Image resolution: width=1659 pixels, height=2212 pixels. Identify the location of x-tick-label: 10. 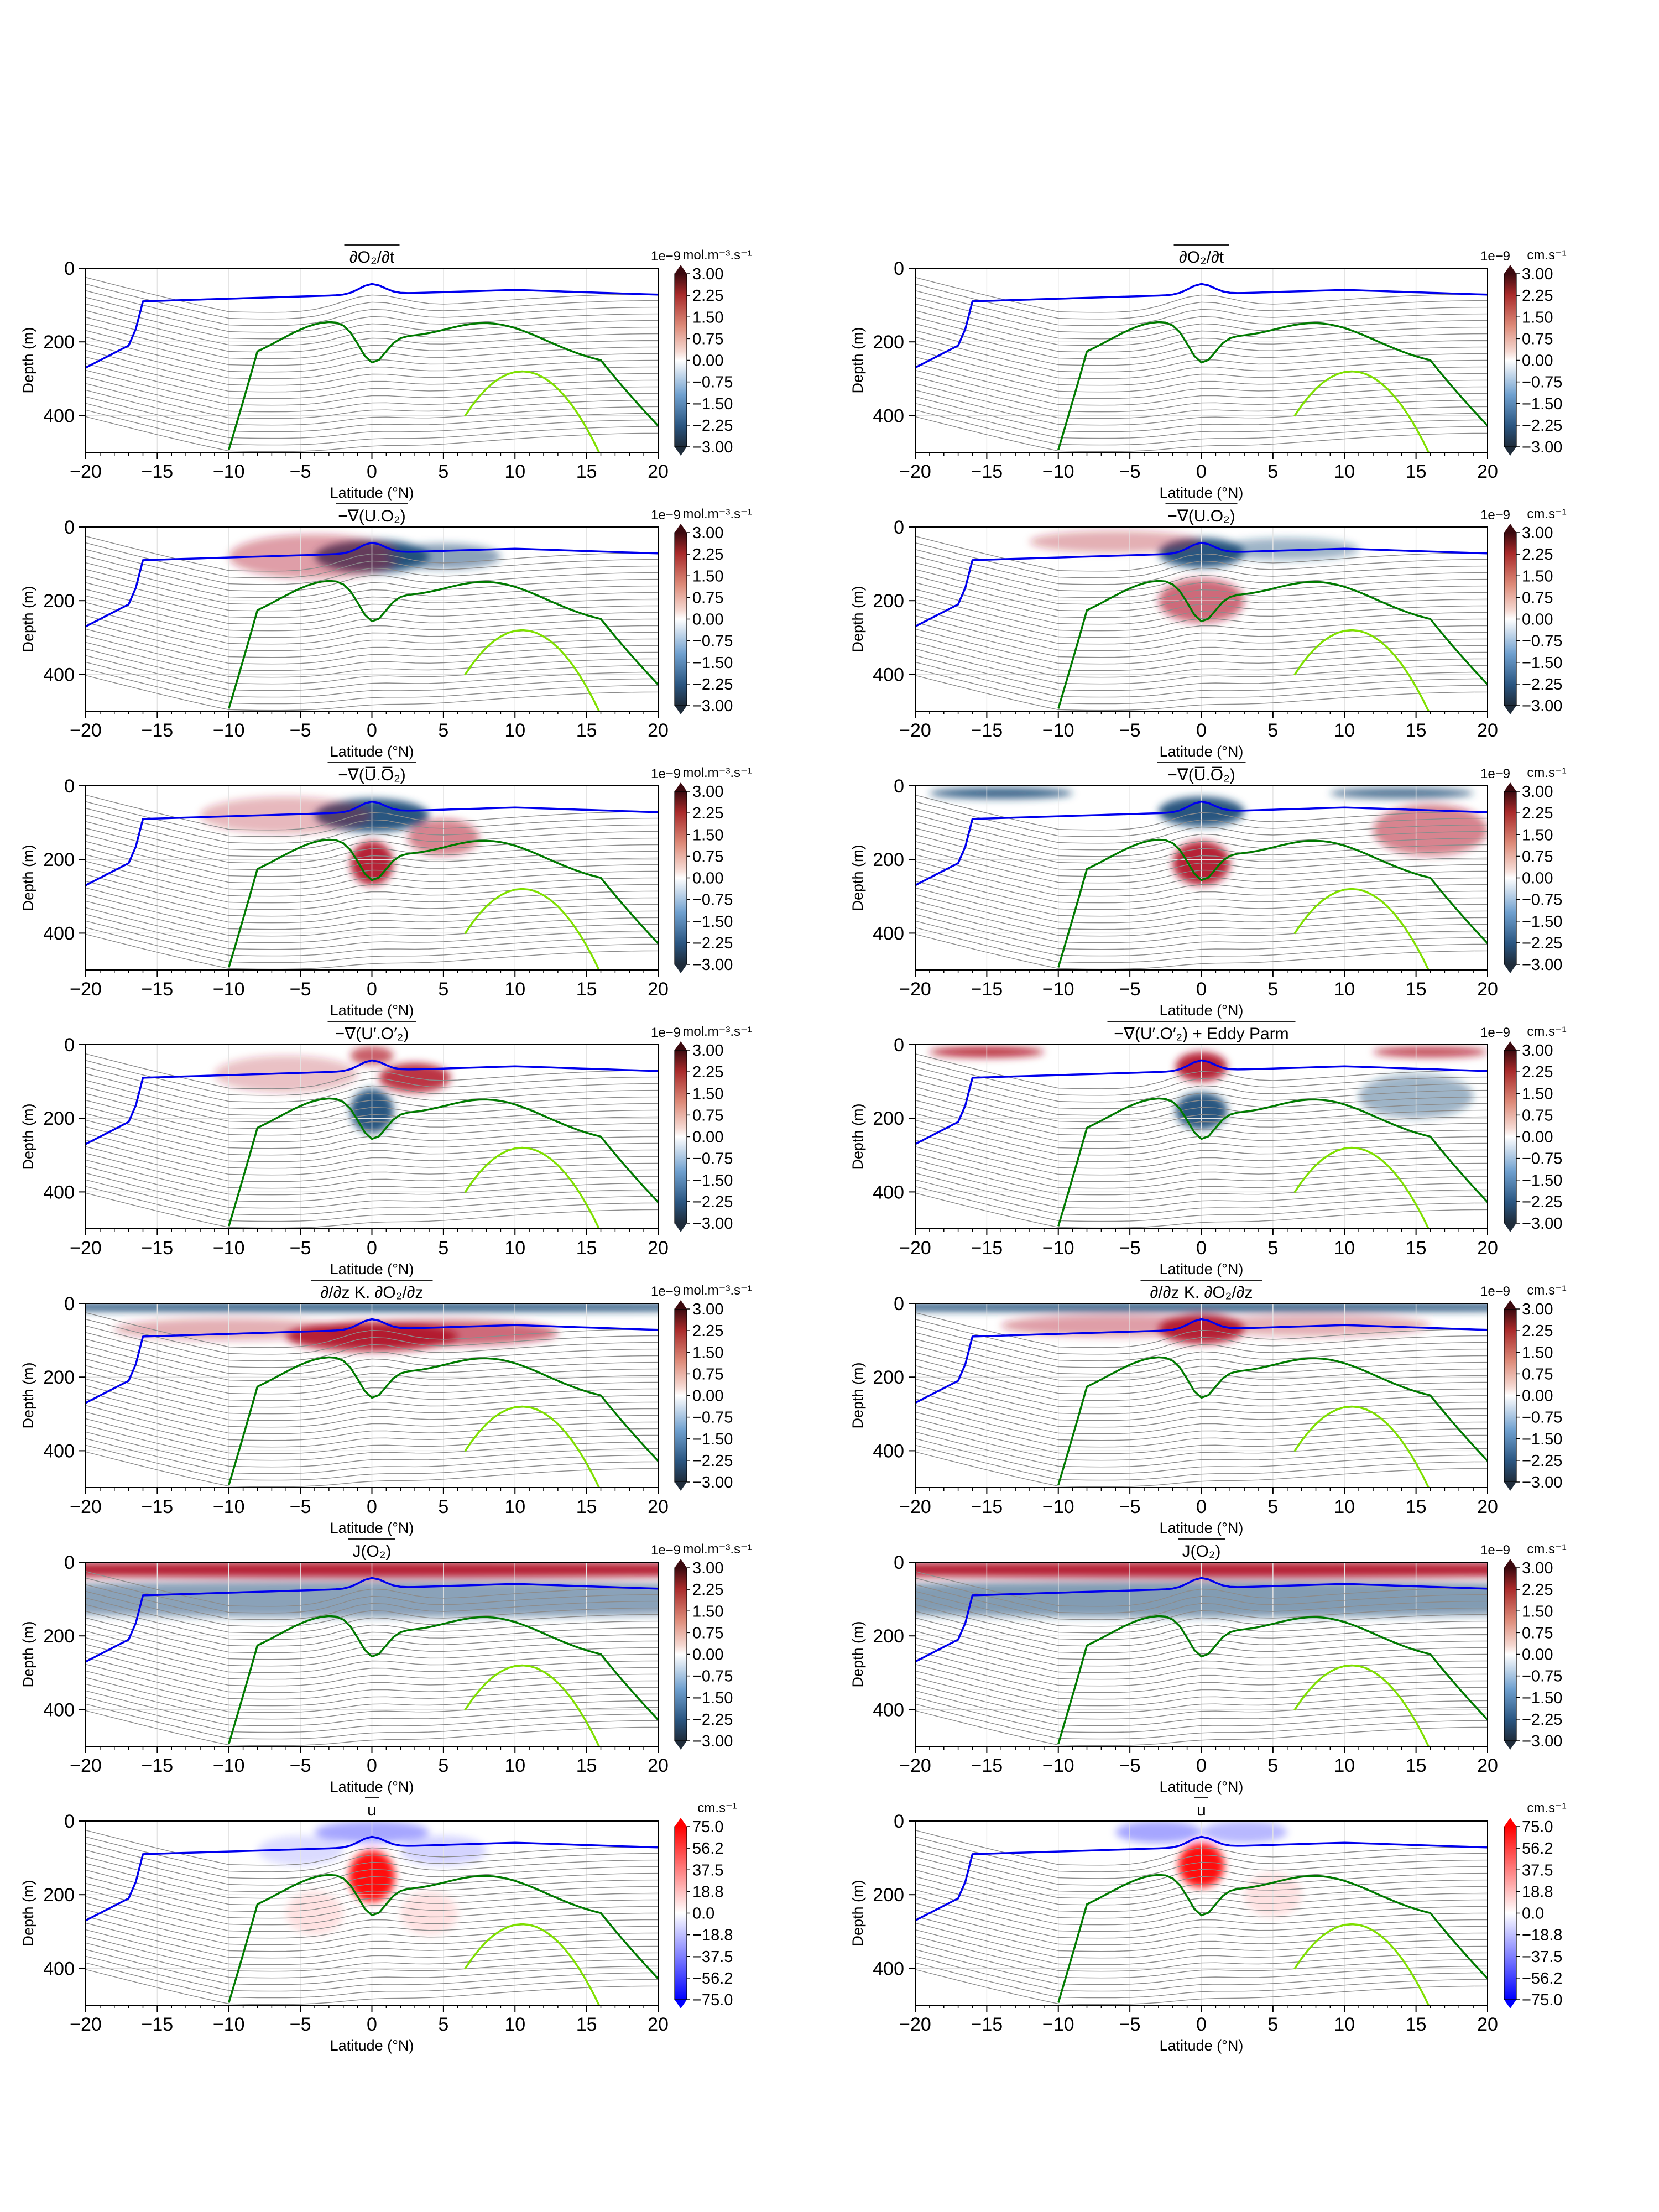
(514, 1766).